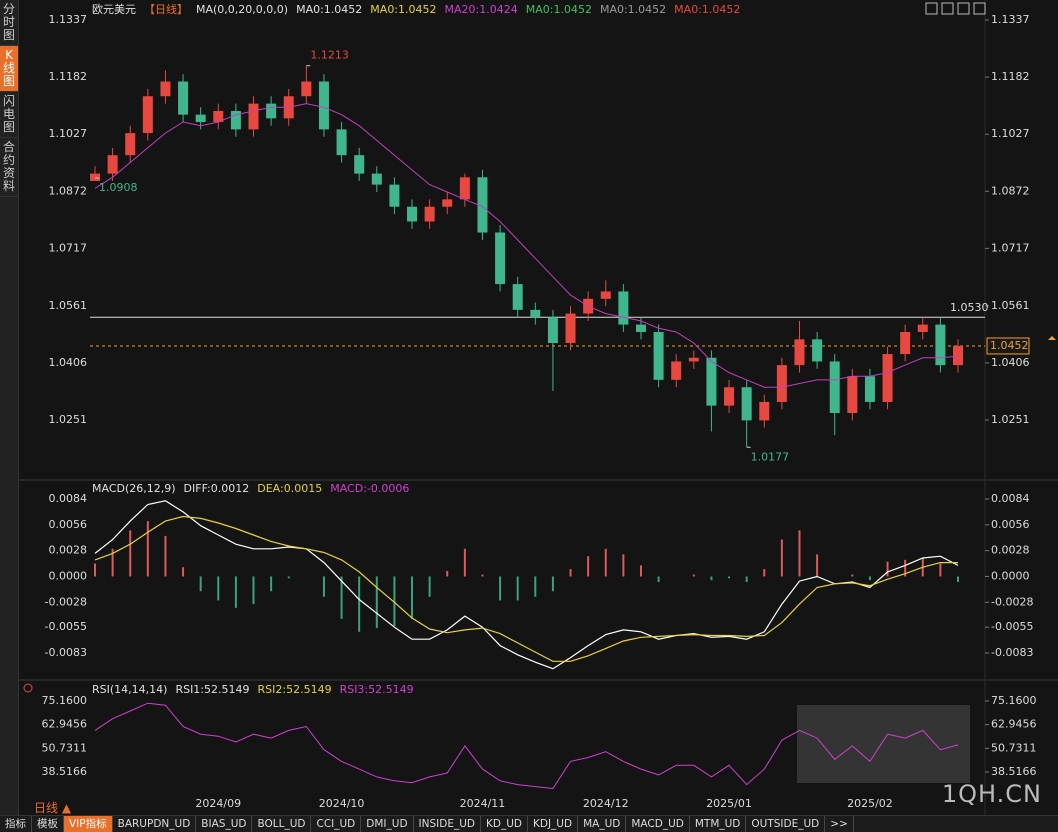  I want to click on tab: MTM_UD, so click(718, 824).